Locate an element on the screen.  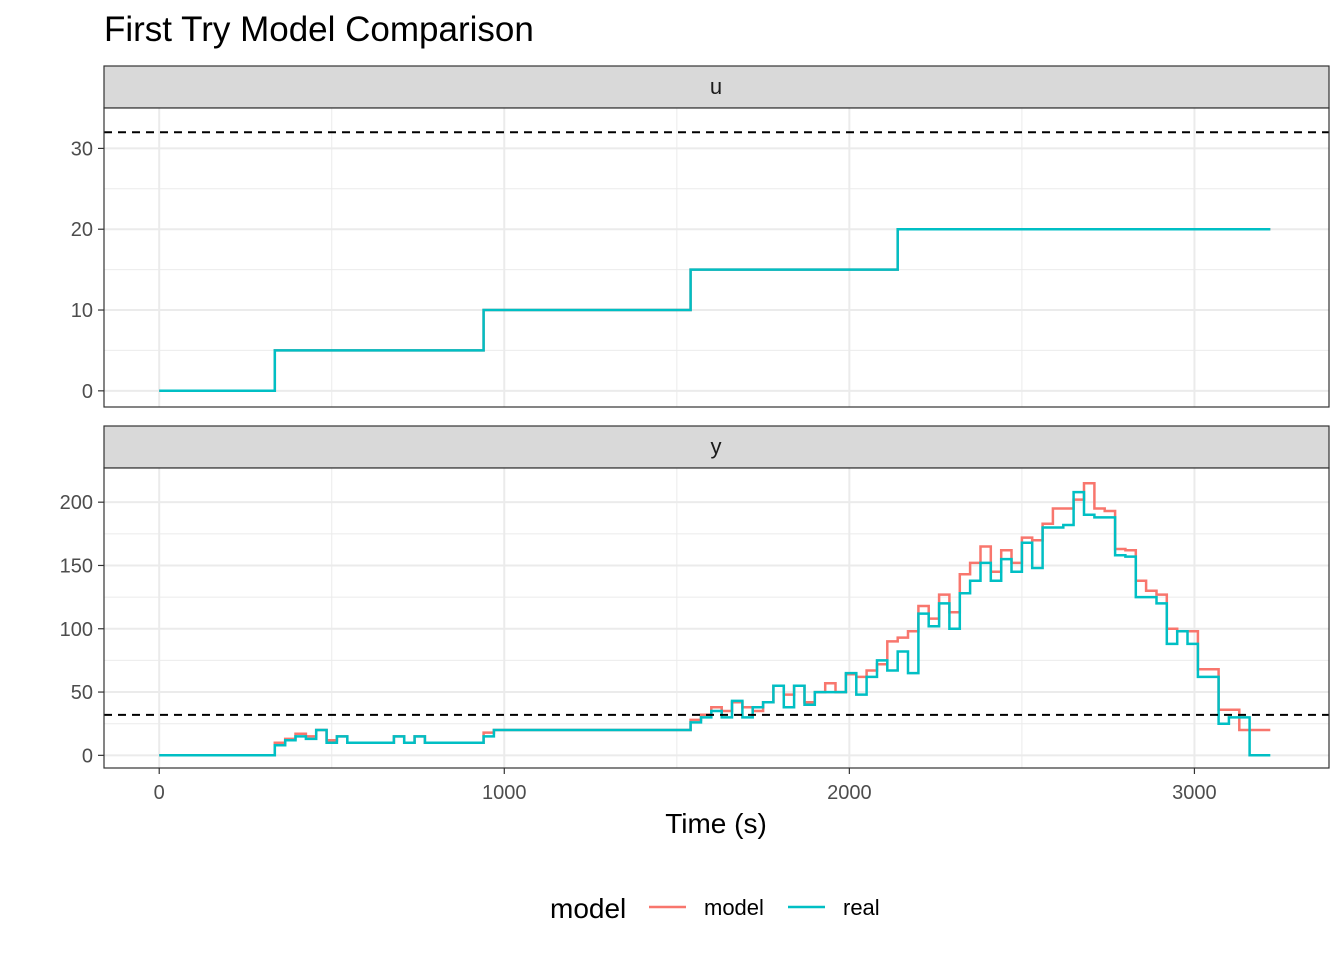
x-tick-label: 2000 is located at coordinates (849, 793).